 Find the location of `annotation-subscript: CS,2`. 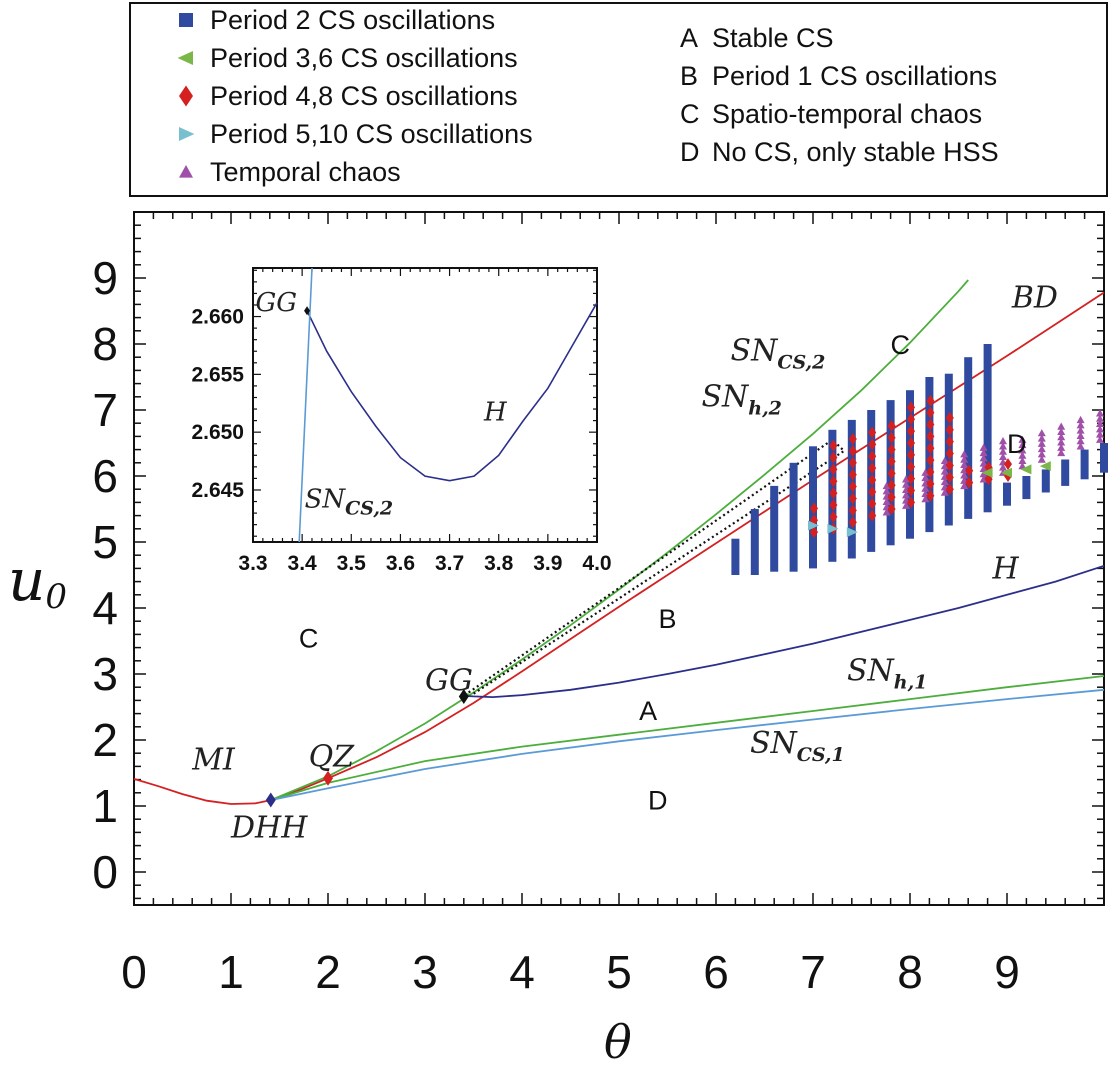

annotation-subscript: CS,2 is located at coordinates (369, 508).